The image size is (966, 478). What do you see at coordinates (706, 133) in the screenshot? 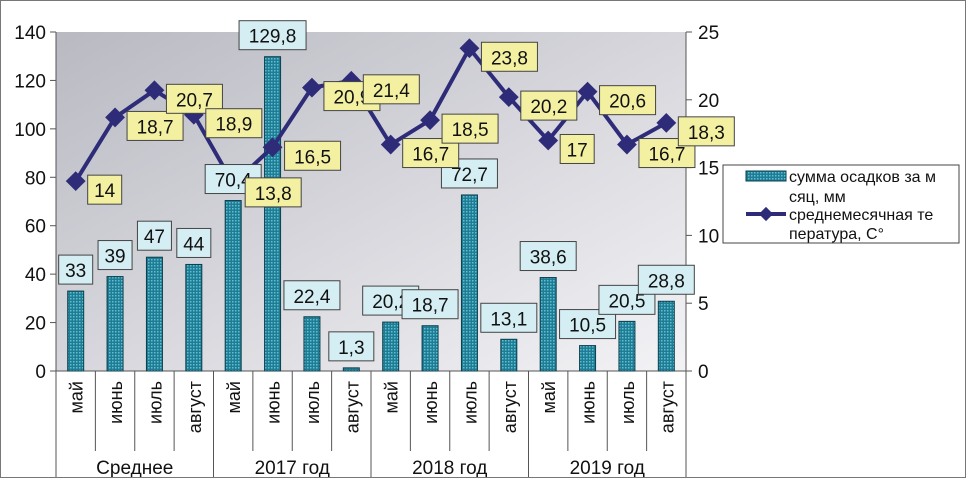
I see `temperature-label: 18,3` at bounding box center [706, 133].